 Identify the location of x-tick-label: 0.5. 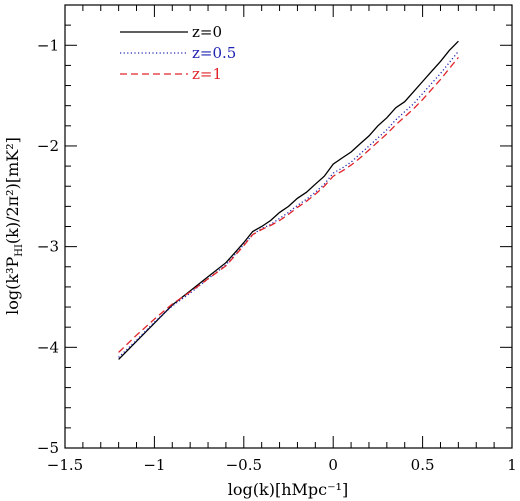
(423, 465).